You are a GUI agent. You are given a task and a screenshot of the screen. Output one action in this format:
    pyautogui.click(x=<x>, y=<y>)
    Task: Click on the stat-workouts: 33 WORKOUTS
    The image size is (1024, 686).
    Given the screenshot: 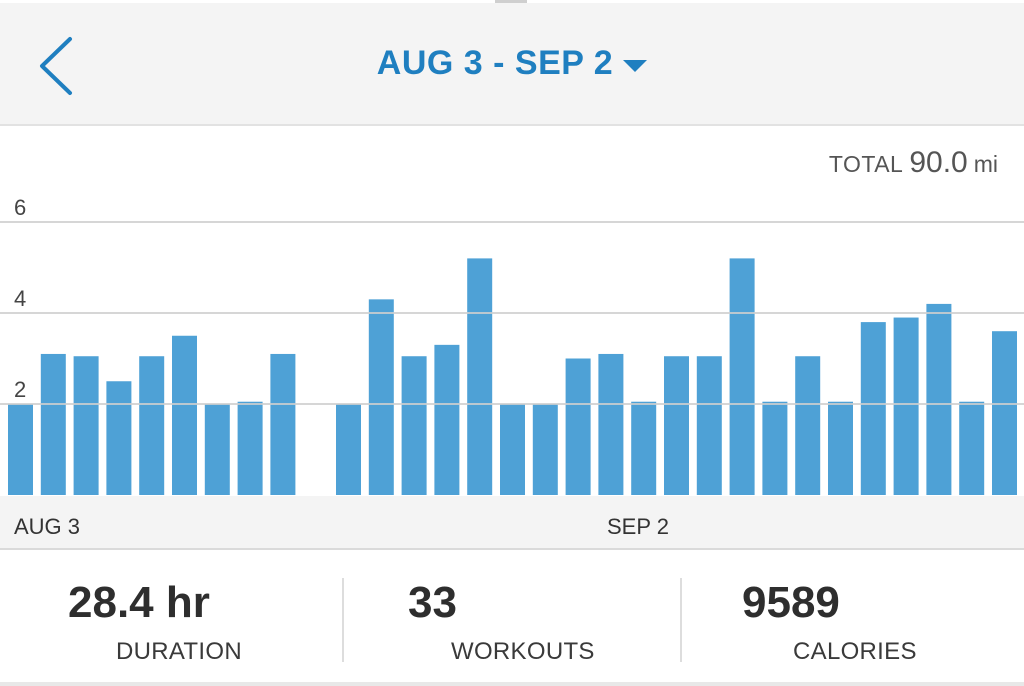 What is the action you would take?
    pyautogui.click(x=512, y=615)
    